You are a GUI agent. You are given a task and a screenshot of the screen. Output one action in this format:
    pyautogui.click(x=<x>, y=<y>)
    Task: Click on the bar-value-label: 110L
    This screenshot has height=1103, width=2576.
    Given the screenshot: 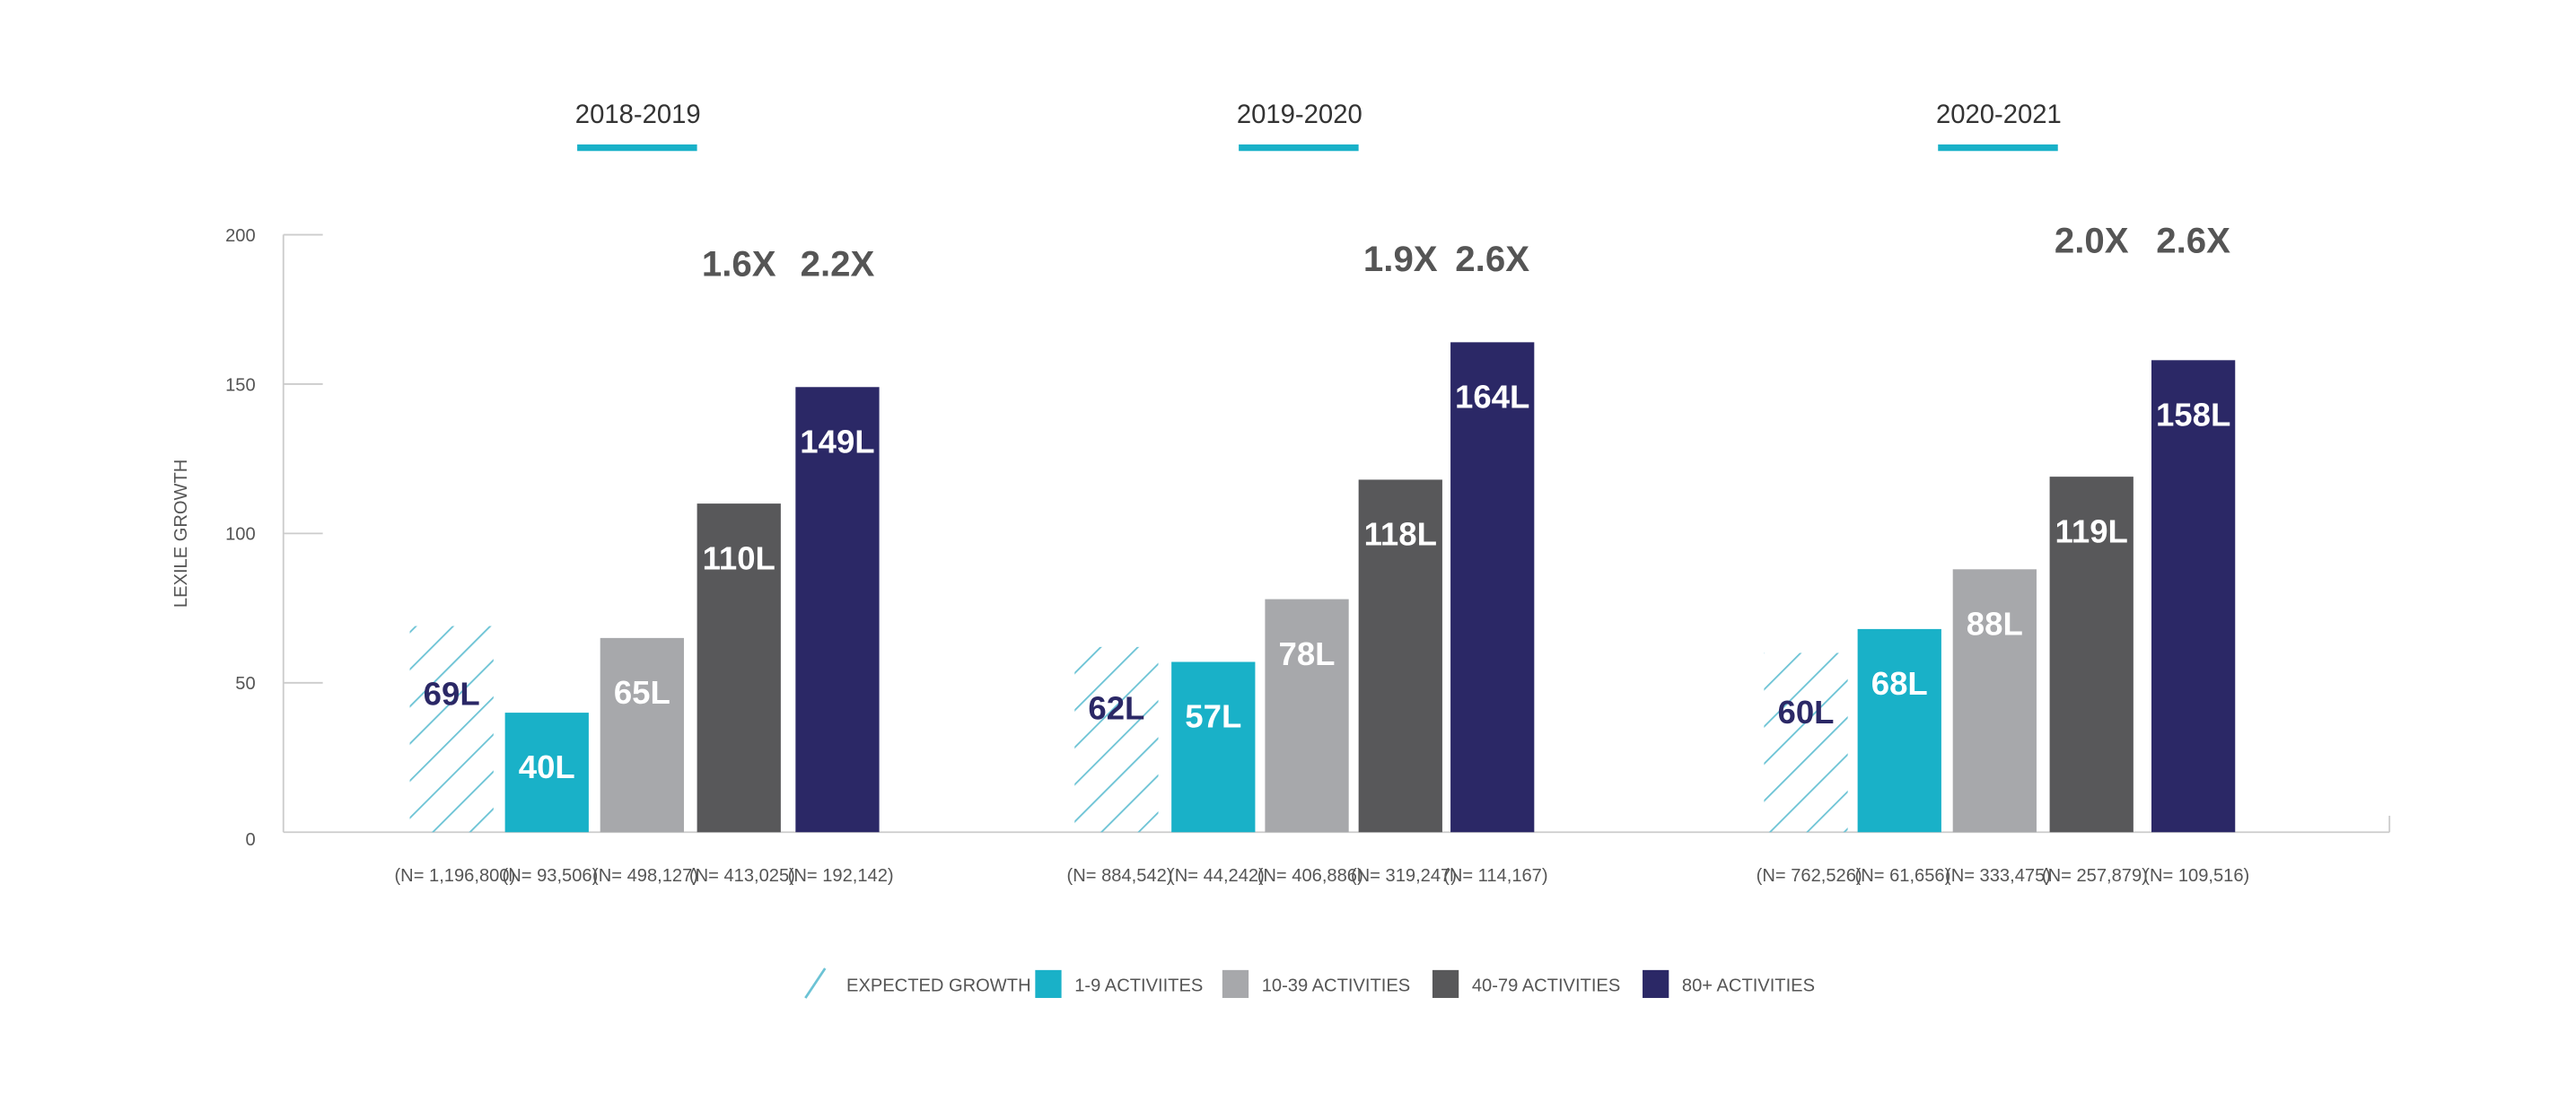 What is the action you would take?
    pyautogui.click(x=739, y=557)
    